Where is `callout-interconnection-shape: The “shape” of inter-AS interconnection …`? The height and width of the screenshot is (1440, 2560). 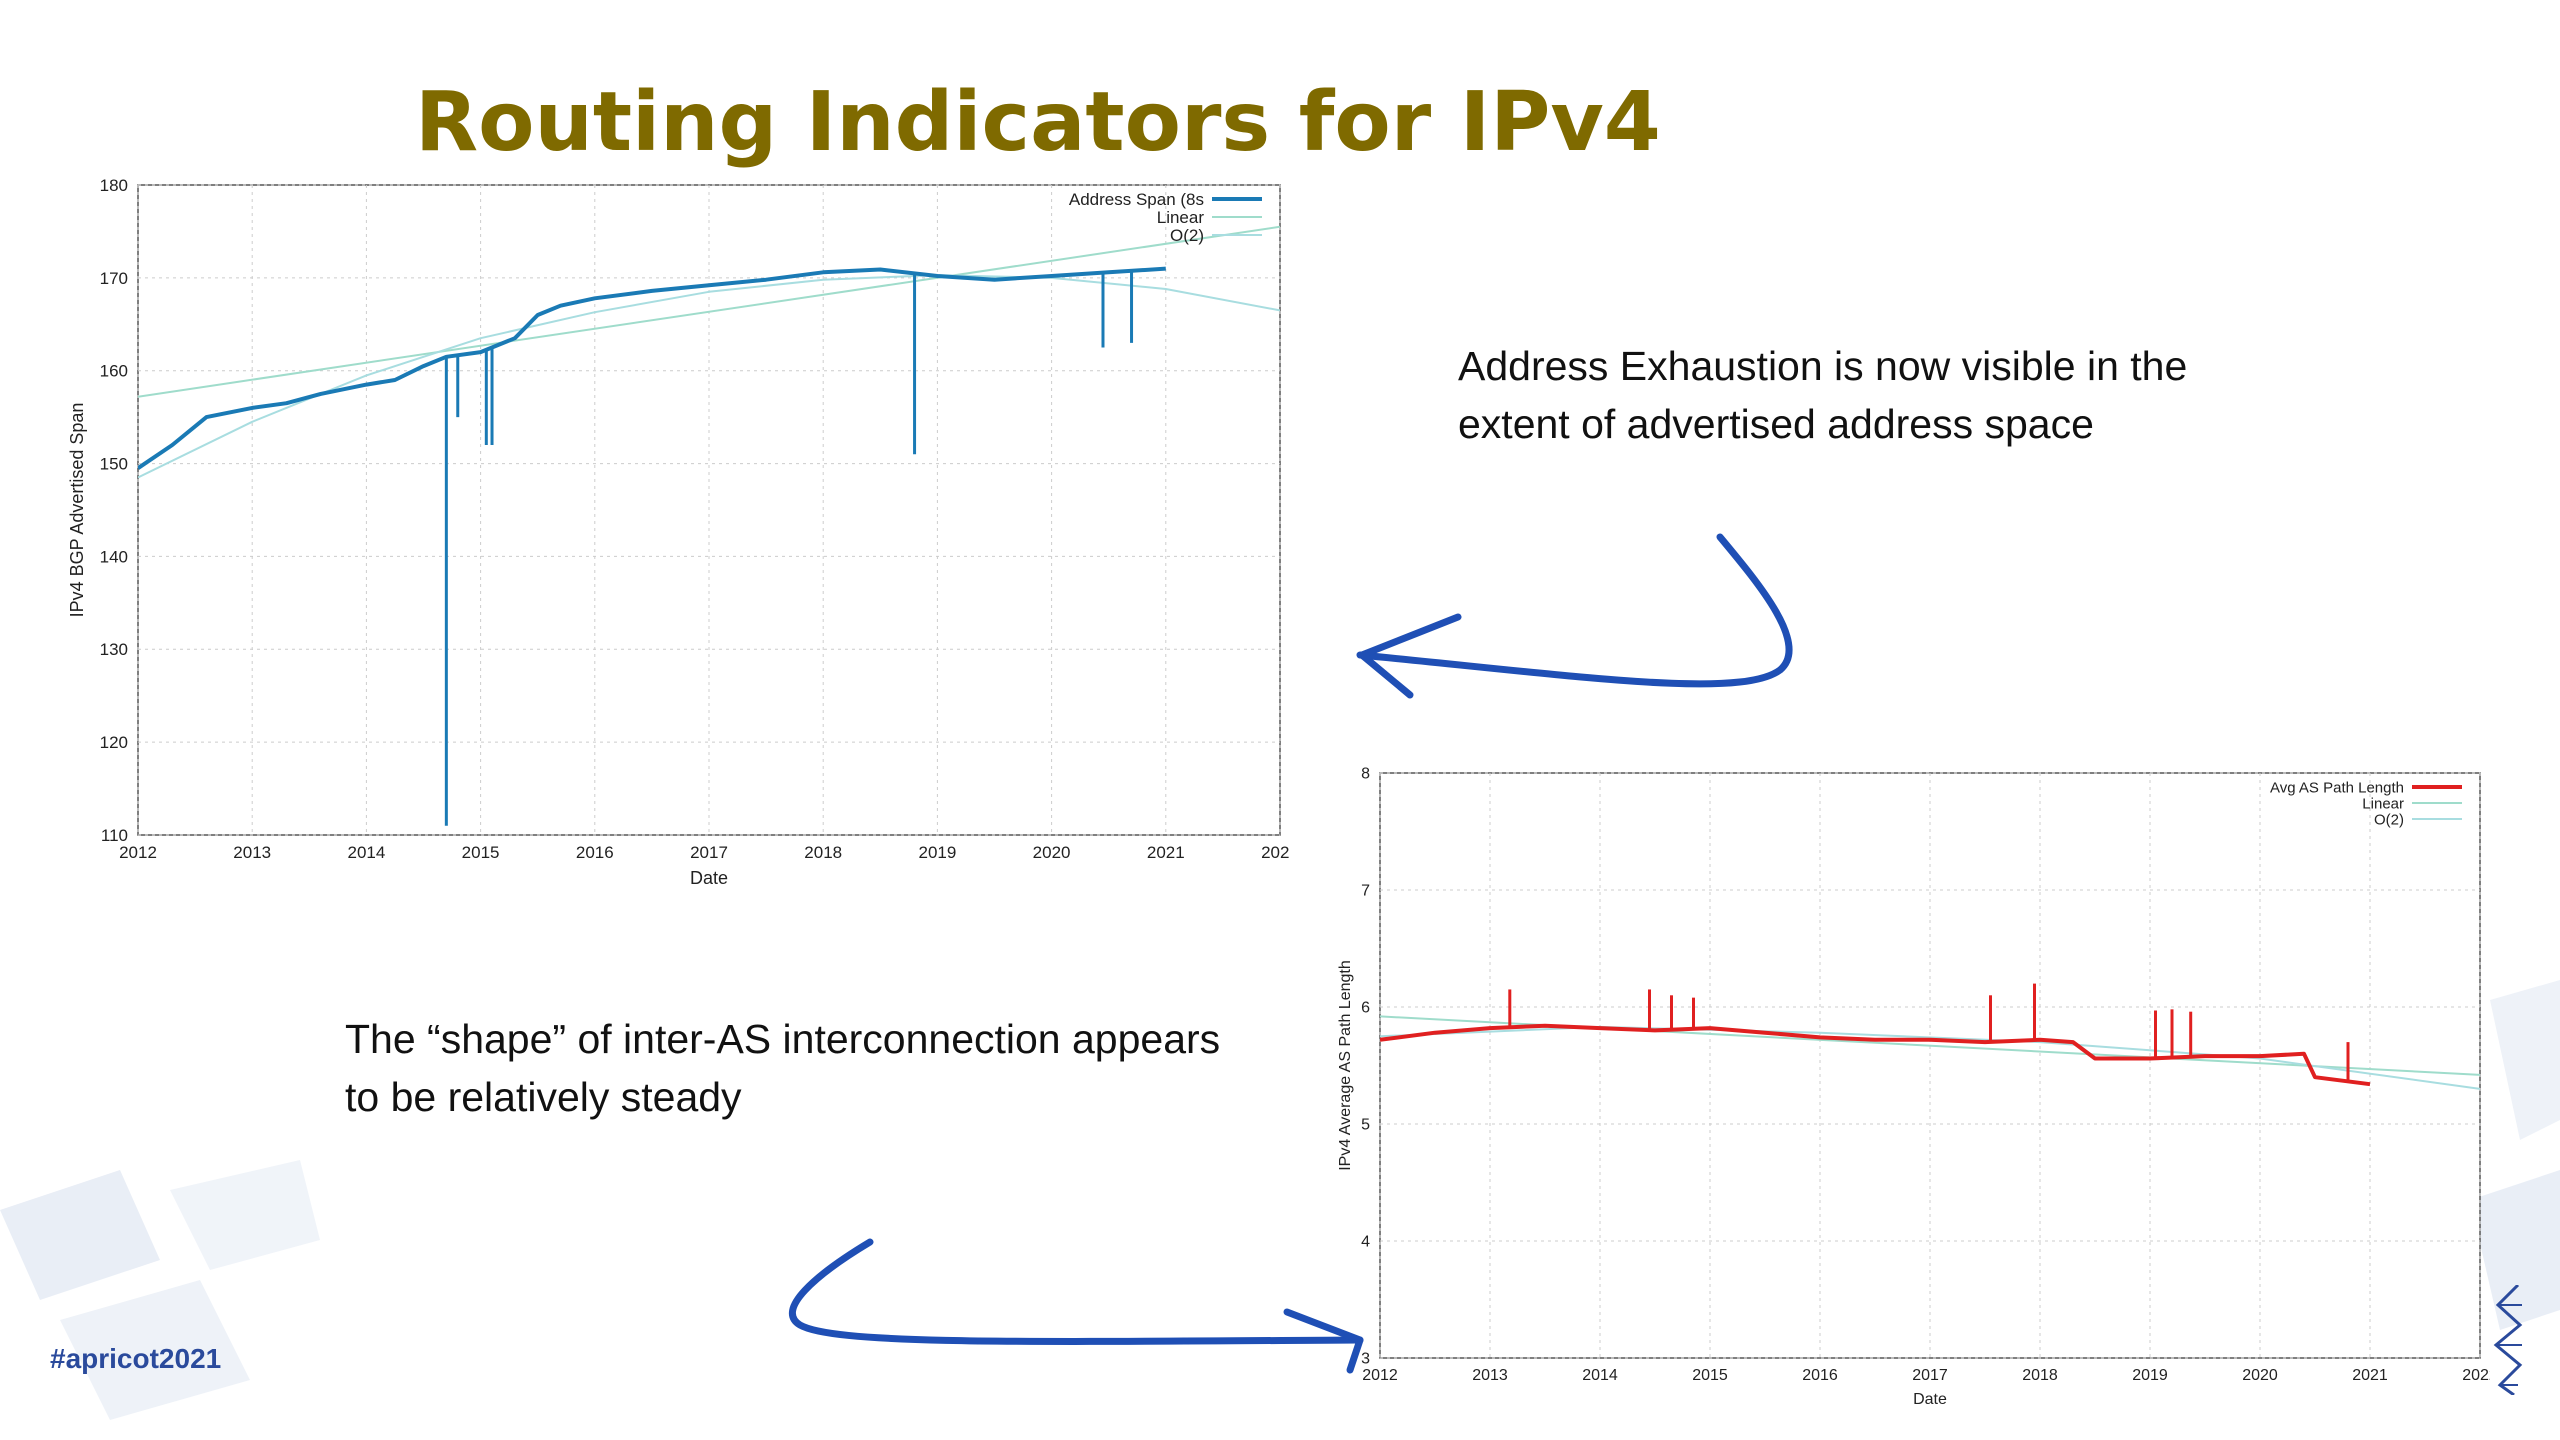
callout-interconnection-shape: The “shape” of inter-AS interconnection … is located at coordinates (783, 1068).